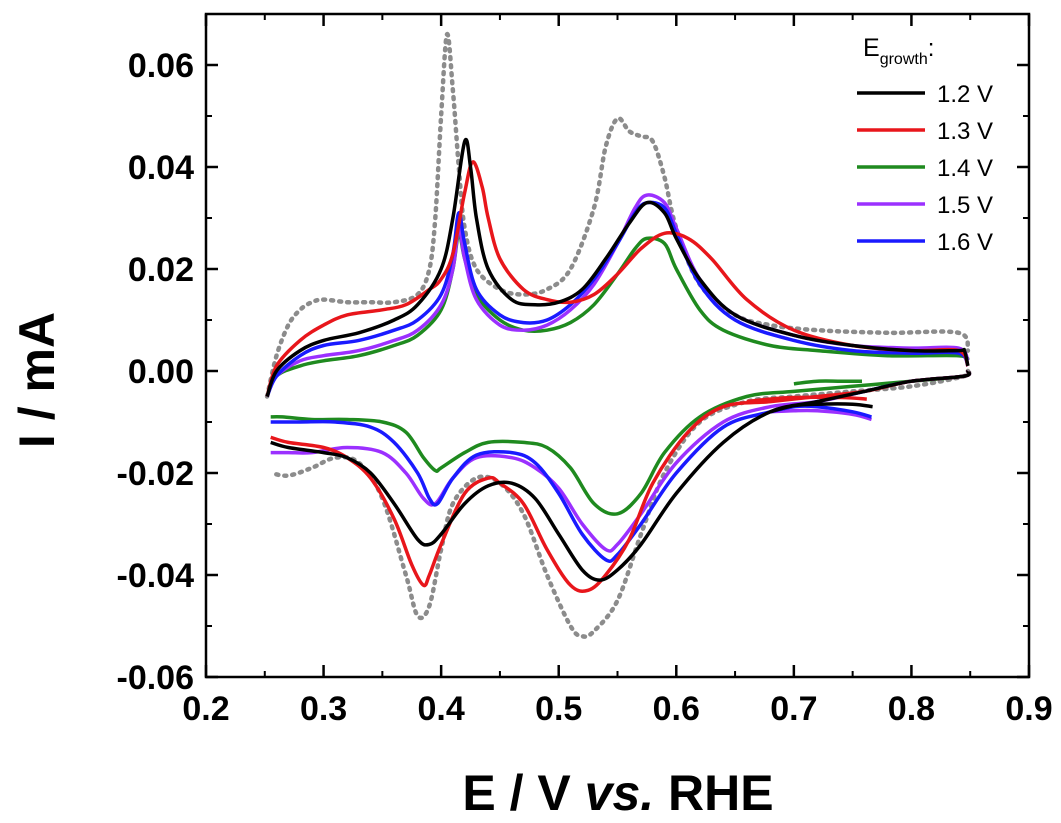 The height and width of the screenshot is (823, 1061). Describe the element at coordinates (965, 205) in the screenshot. I see `legend-label: 1.5 V` at that location.